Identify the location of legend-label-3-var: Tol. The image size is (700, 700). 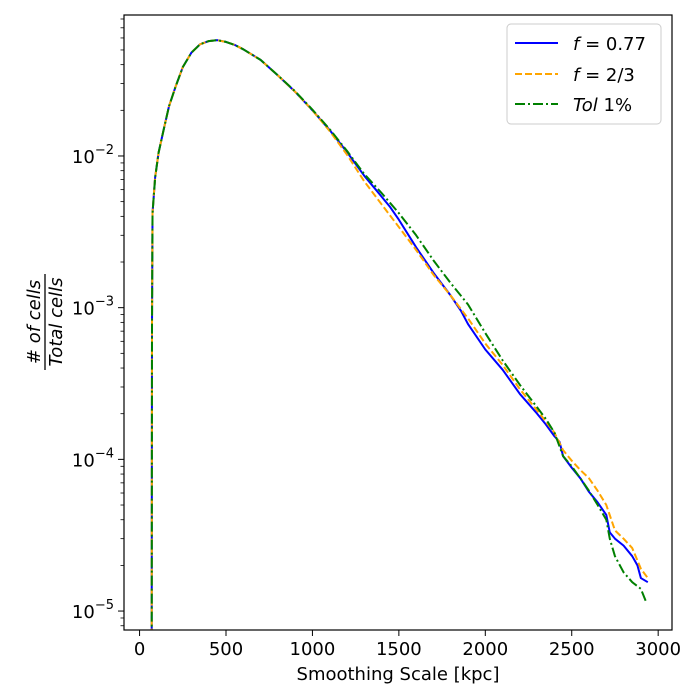
(585, 105).